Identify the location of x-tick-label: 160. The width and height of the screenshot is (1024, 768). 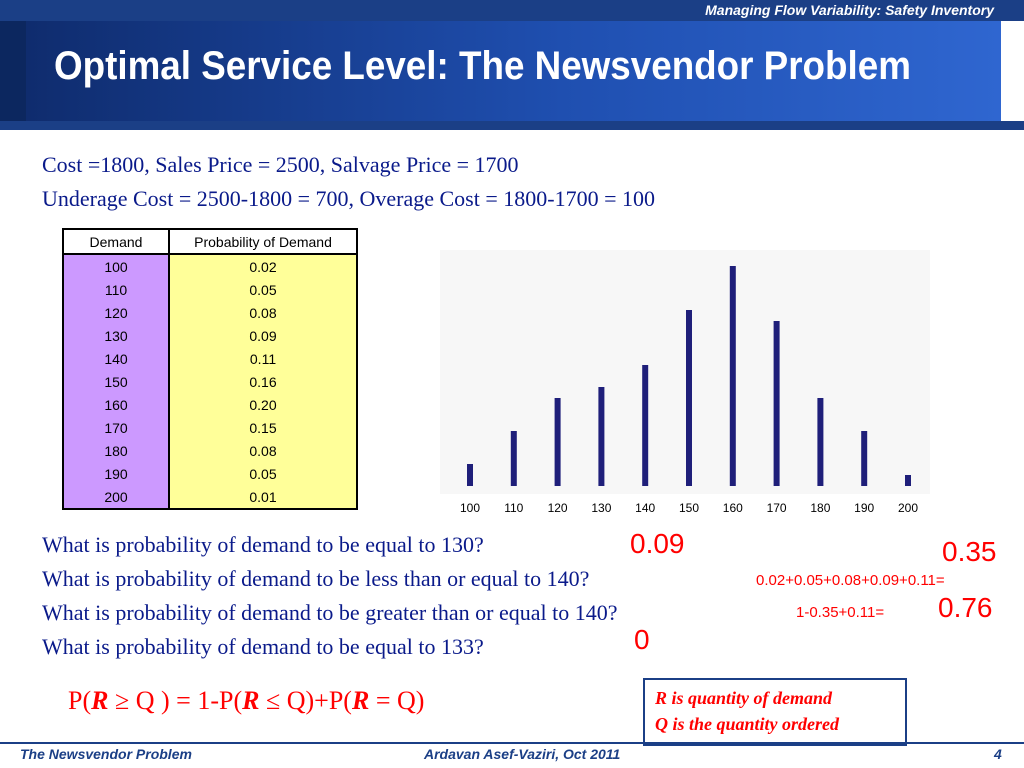
(733, 508).